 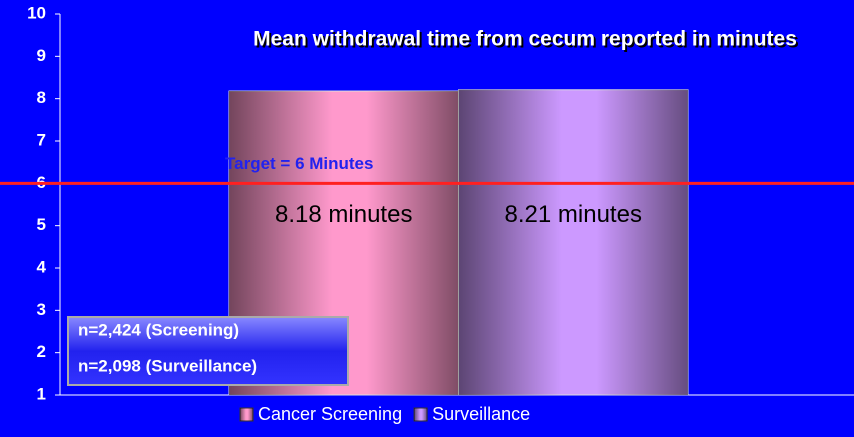 I want to click on y-tick-label: 7, so click(x=41, y=139).